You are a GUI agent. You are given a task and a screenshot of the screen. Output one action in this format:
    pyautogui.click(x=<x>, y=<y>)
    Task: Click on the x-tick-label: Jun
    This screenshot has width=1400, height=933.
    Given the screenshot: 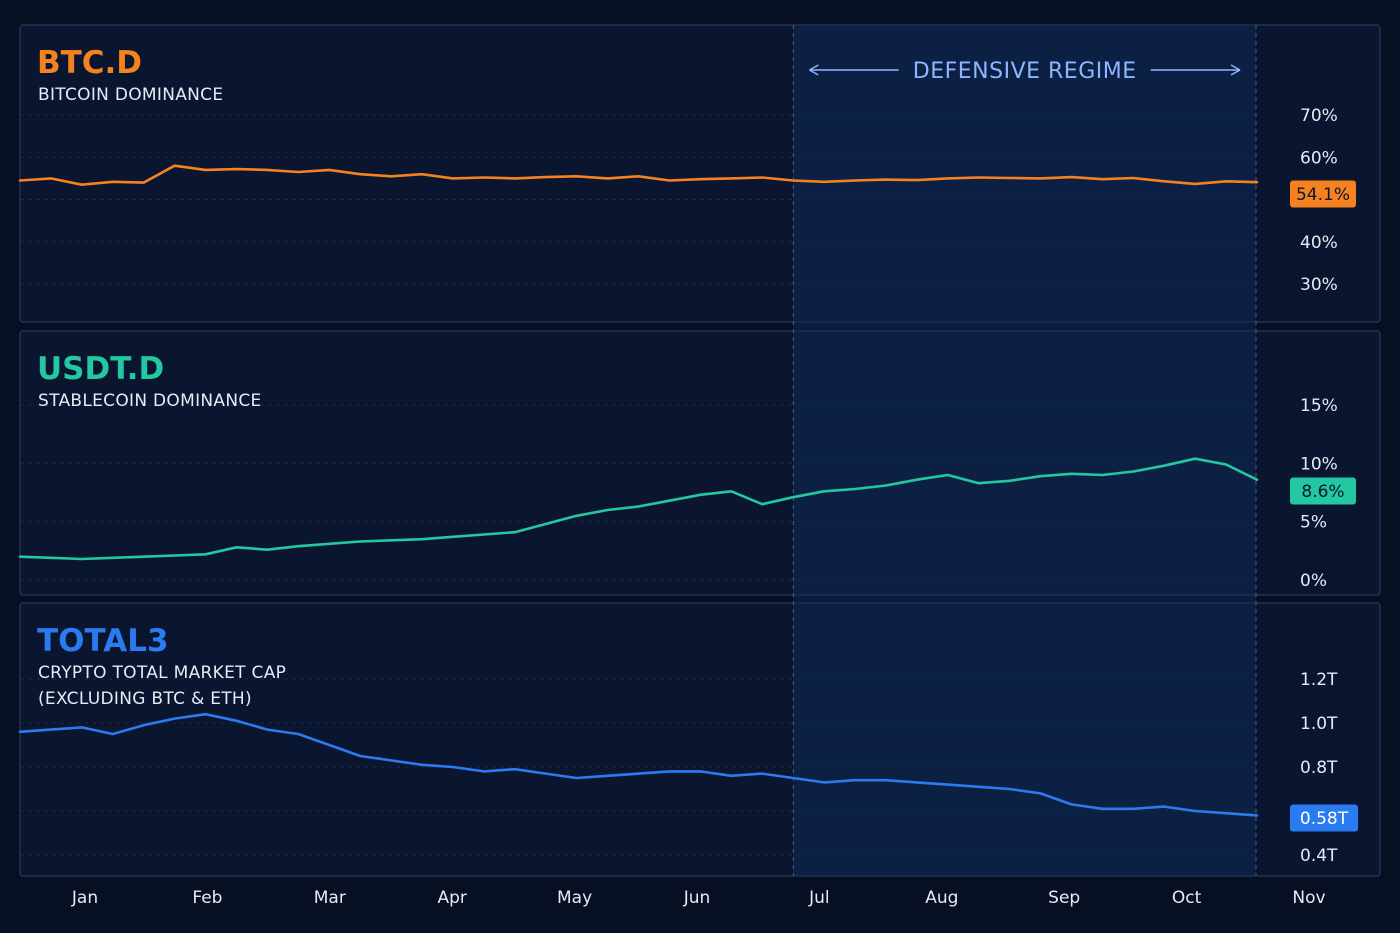 What is the action you would take?
    pyautogui.click(x=697, y=898)
    